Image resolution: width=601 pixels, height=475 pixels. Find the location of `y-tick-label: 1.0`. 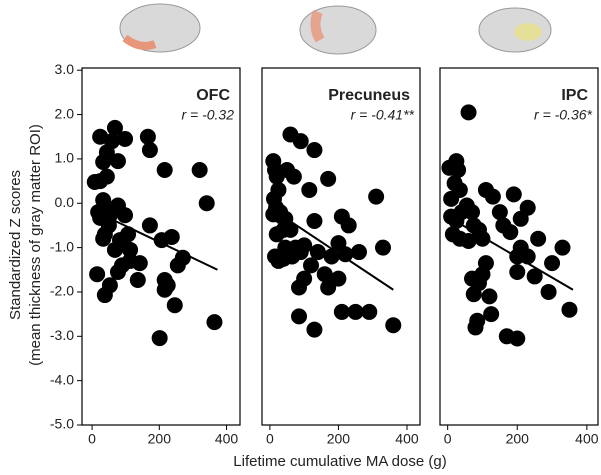

y-tick-label: 1.0 is located at coordinates (65, 158).